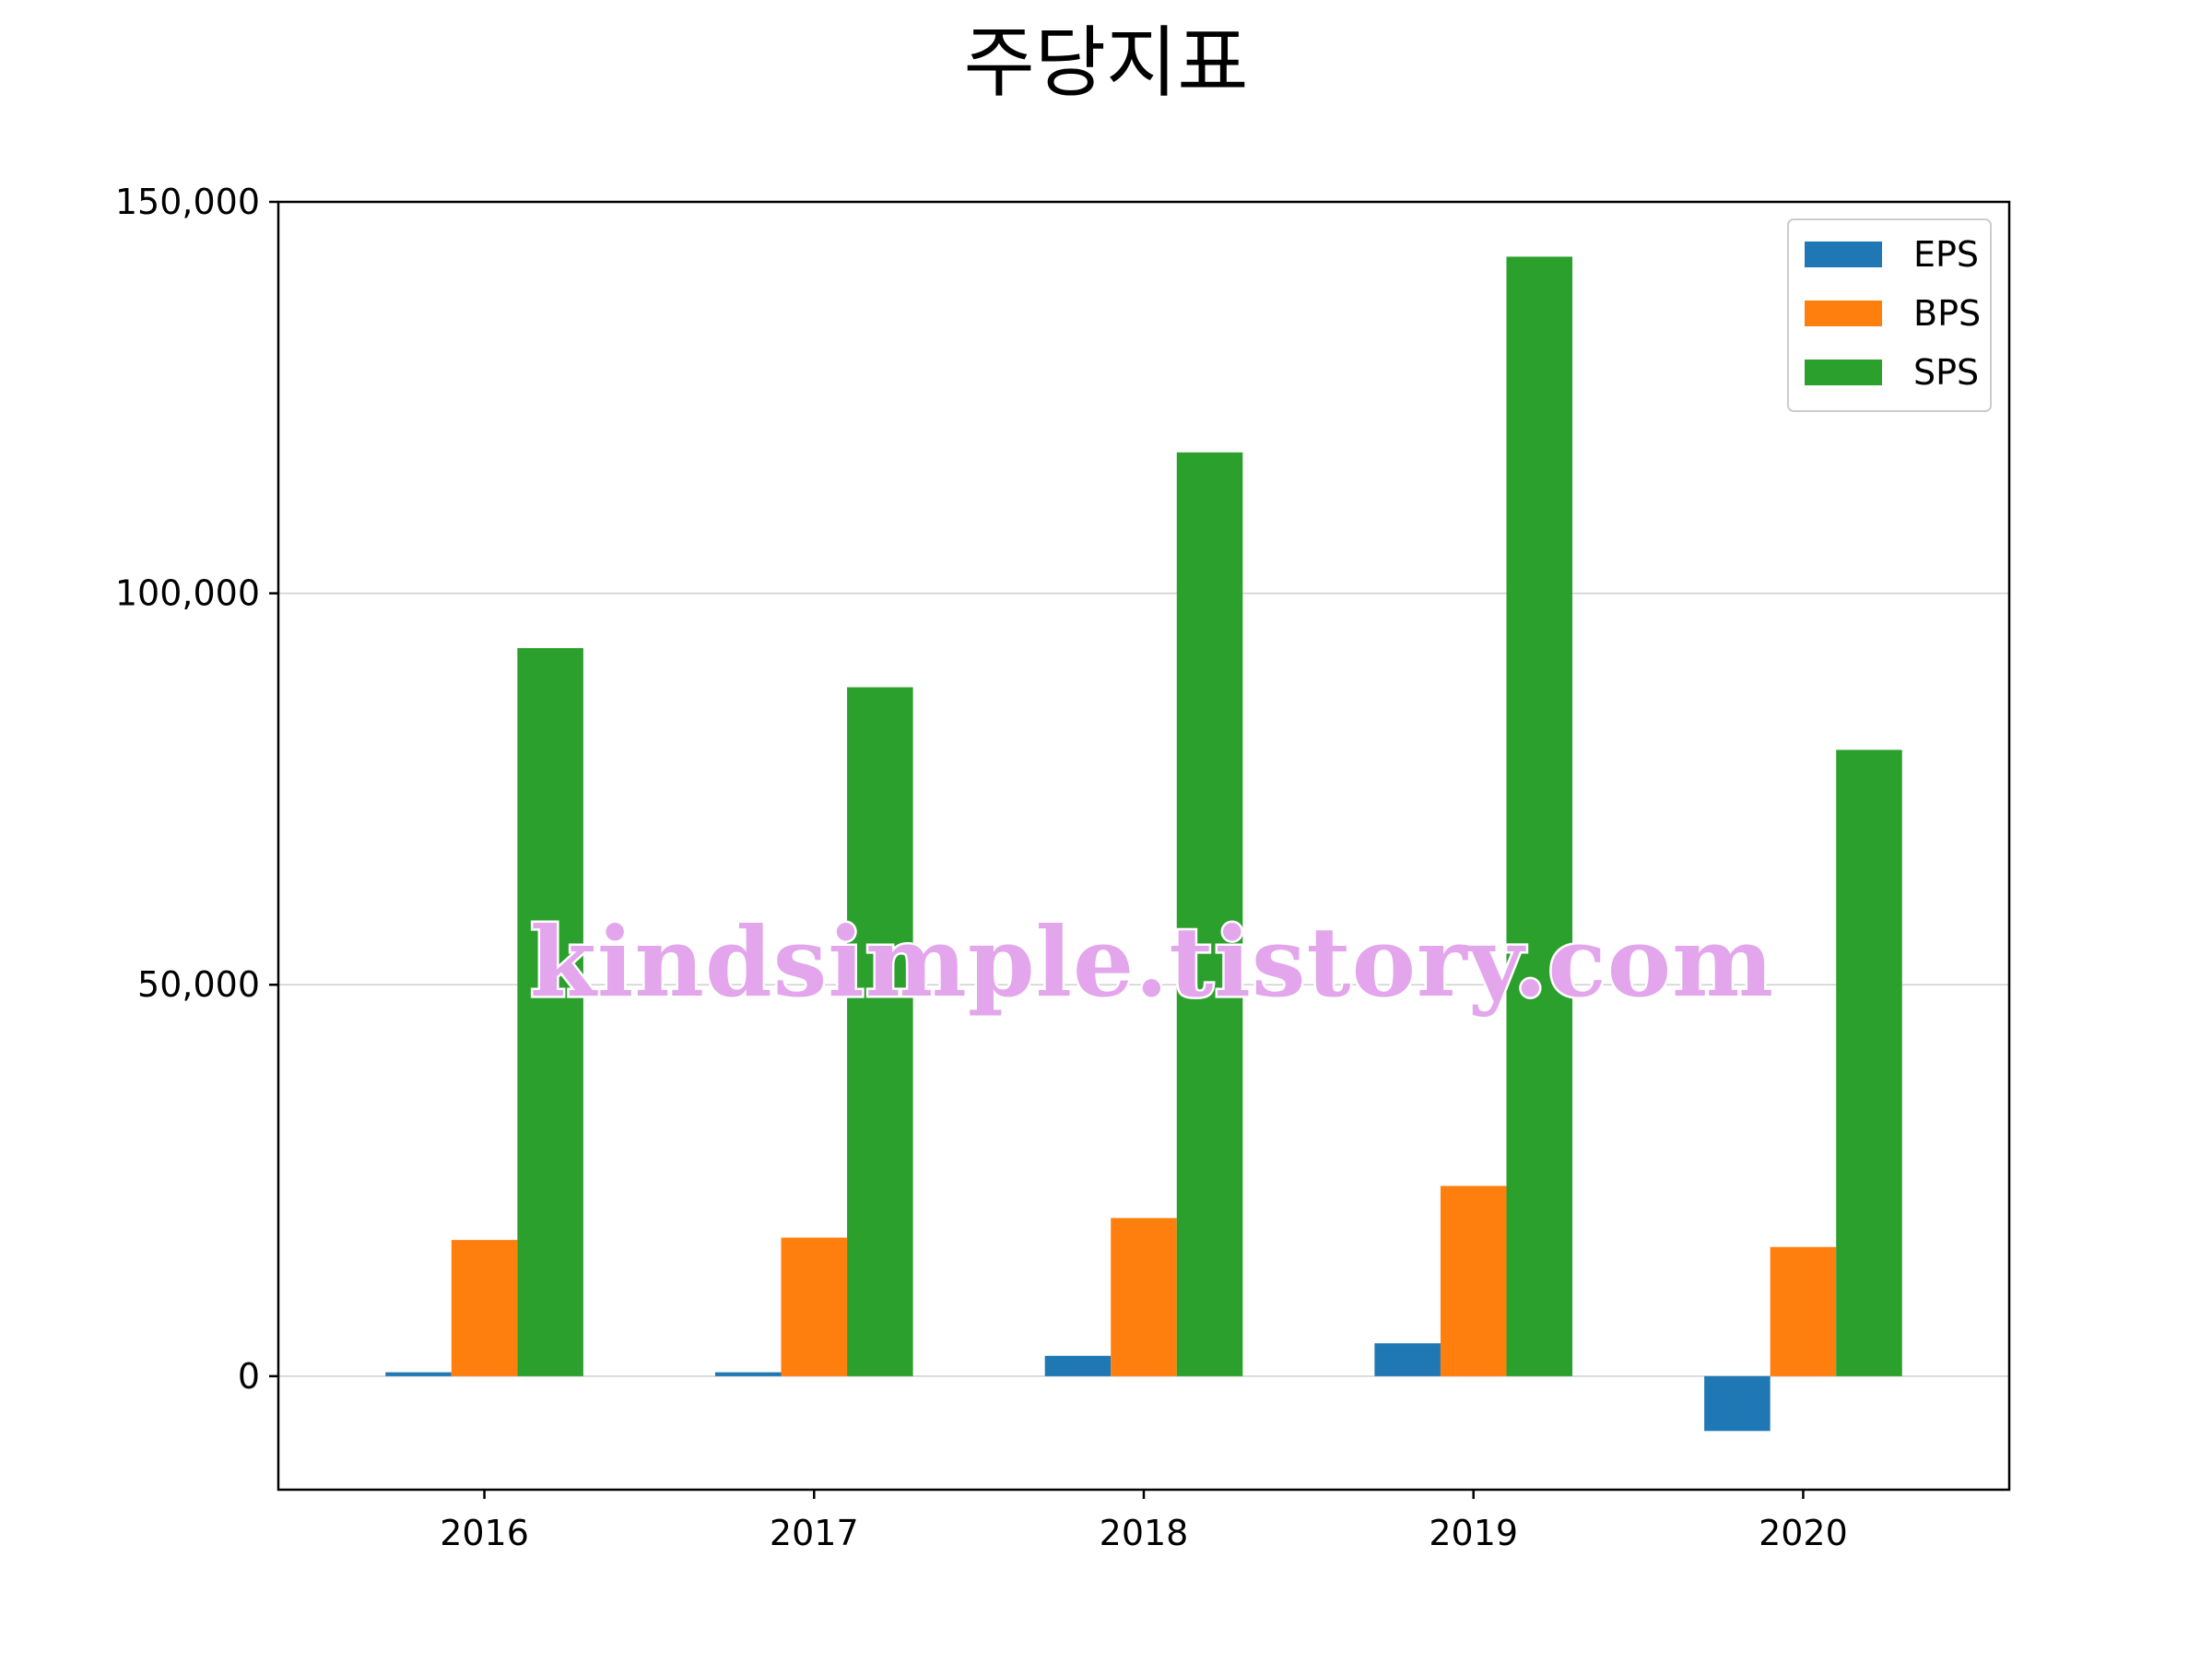 Image resolution: width=2212 pixels, height=1663 pixels. I want to click on bar-sps-2018, so click(1209, 914).